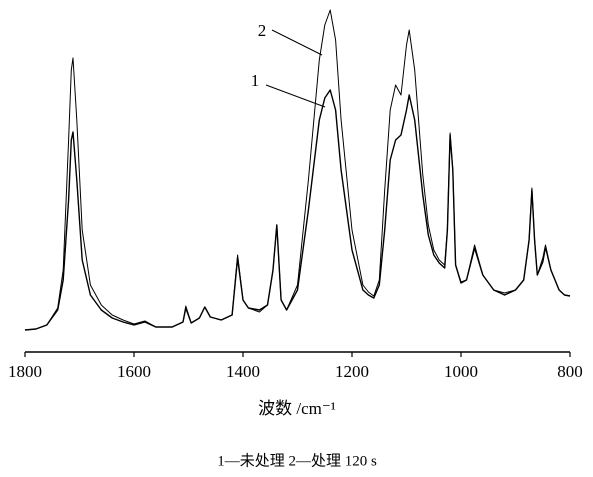 Image resolution: width=593 pixels, height=477 pixels. I want to click on x-tick-label: 1800, so click(25, 371).